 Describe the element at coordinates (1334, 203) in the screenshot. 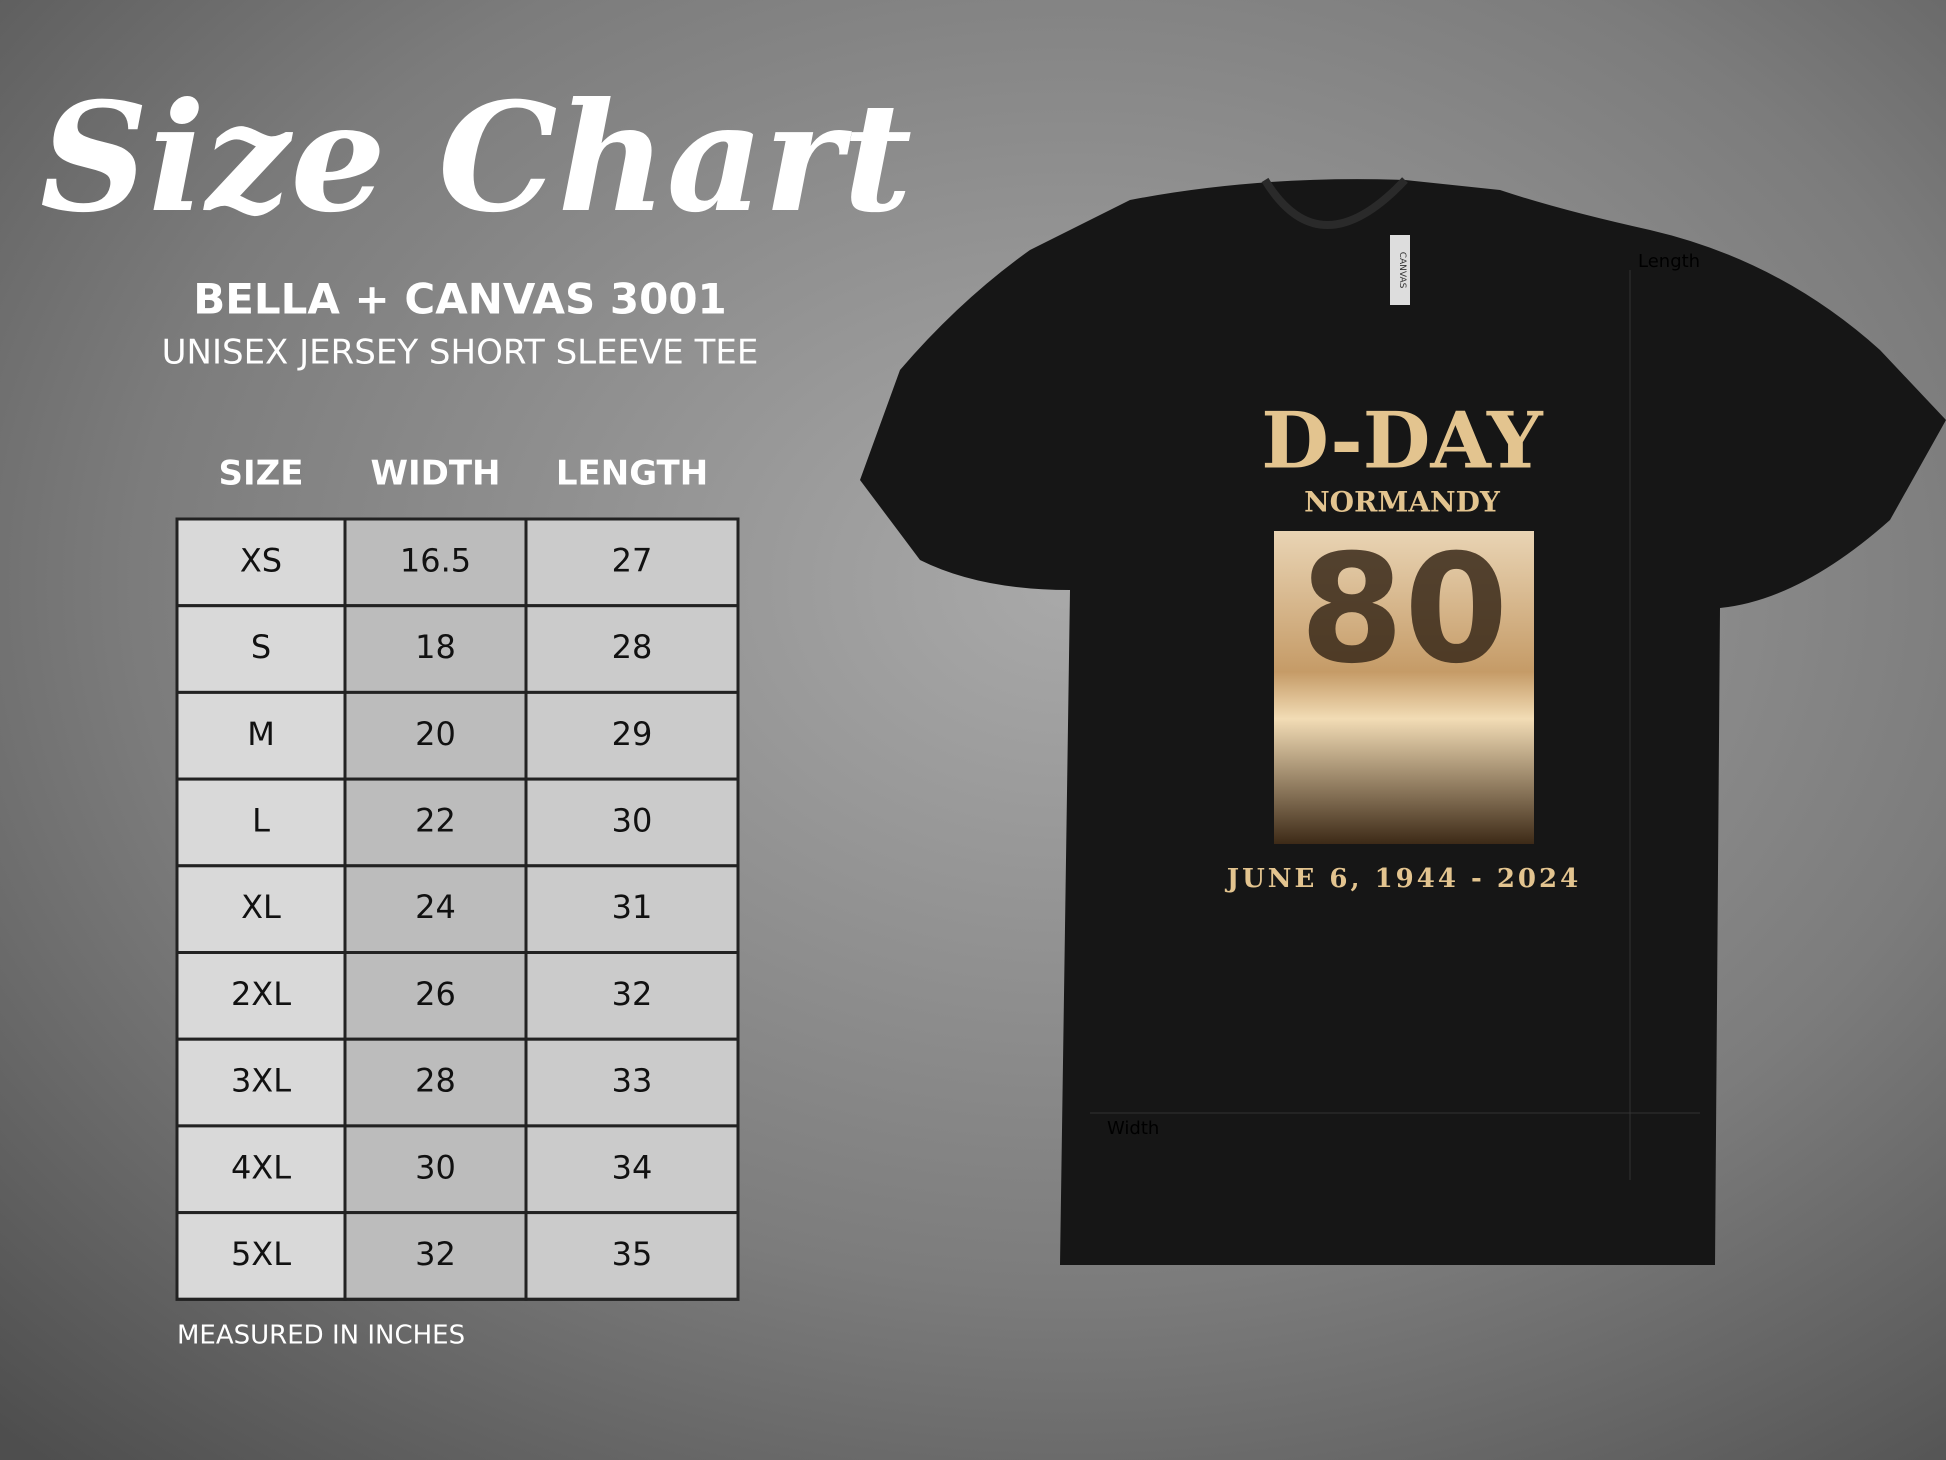

I see `collar` at that location.